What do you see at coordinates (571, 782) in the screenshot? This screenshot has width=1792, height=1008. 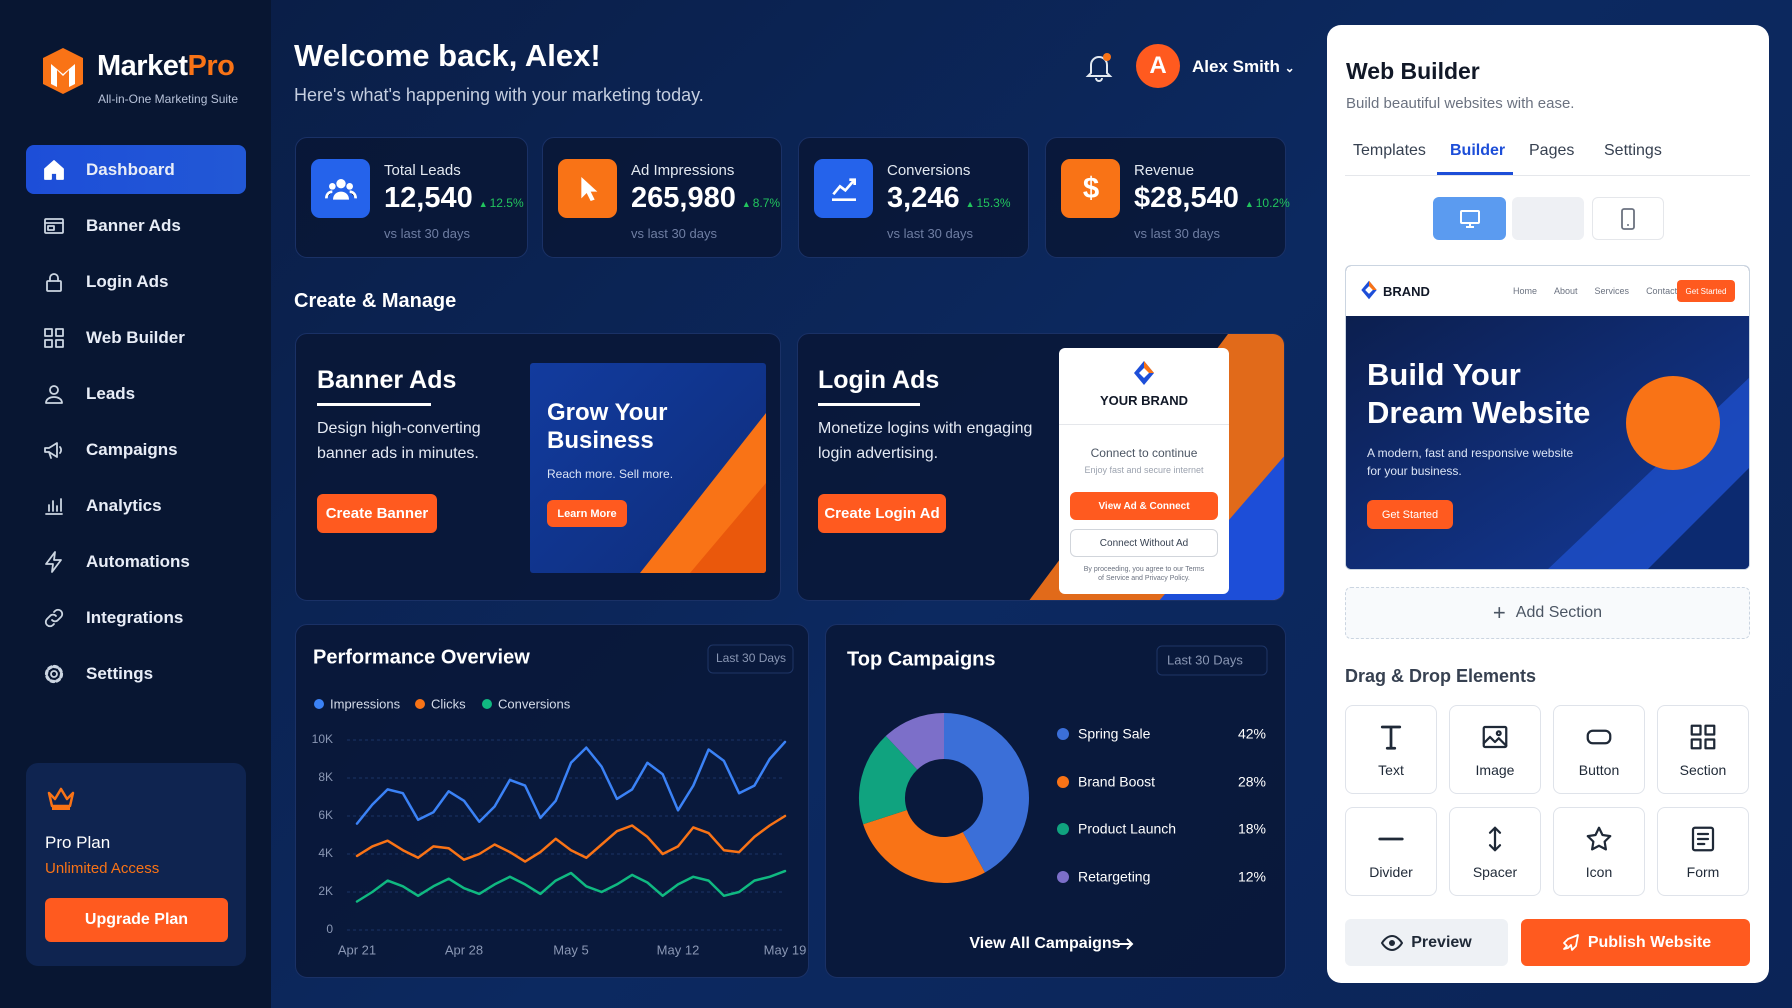 I see `series-line` at bounding box center [571, 782].